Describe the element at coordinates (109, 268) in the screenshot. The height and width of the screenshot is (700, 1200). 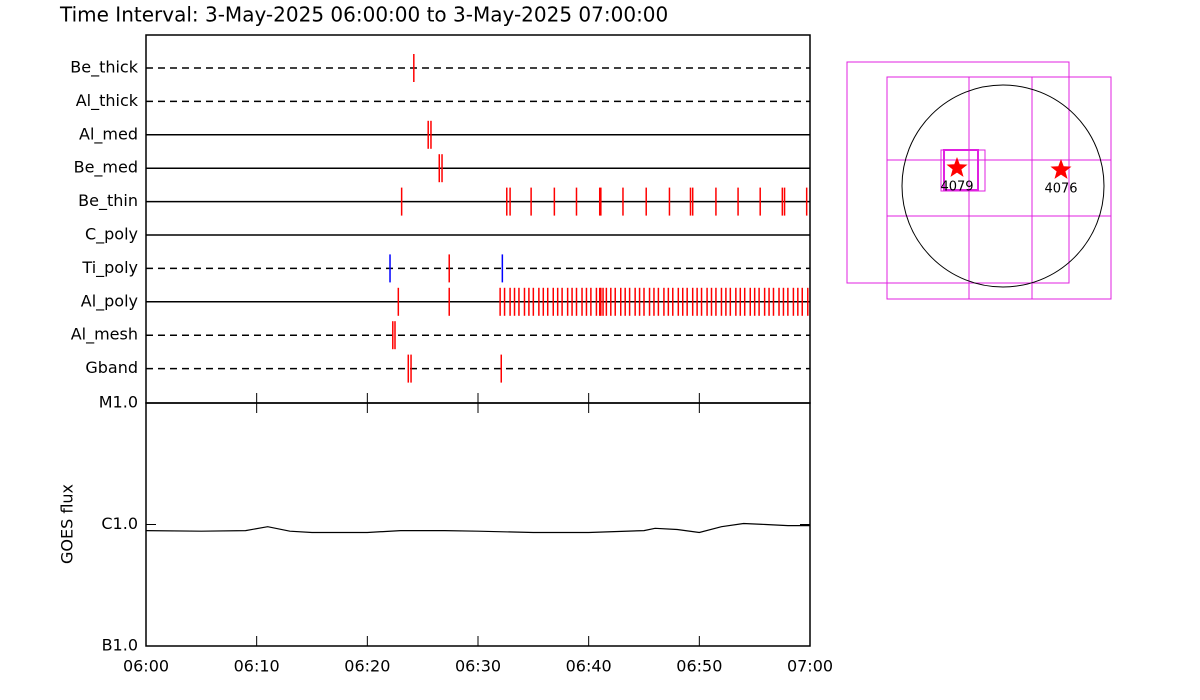
I see `row-label: Ti_poly` at that location.